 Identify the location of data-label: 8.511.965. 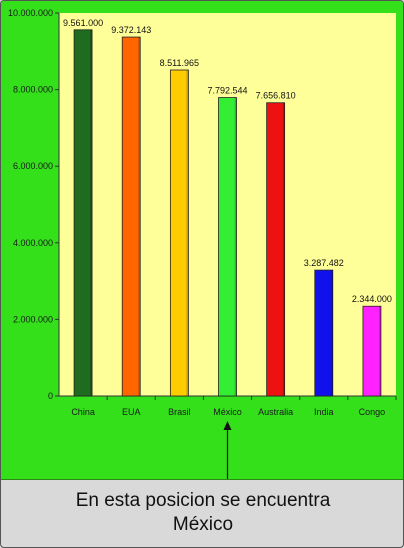
(179, 63).